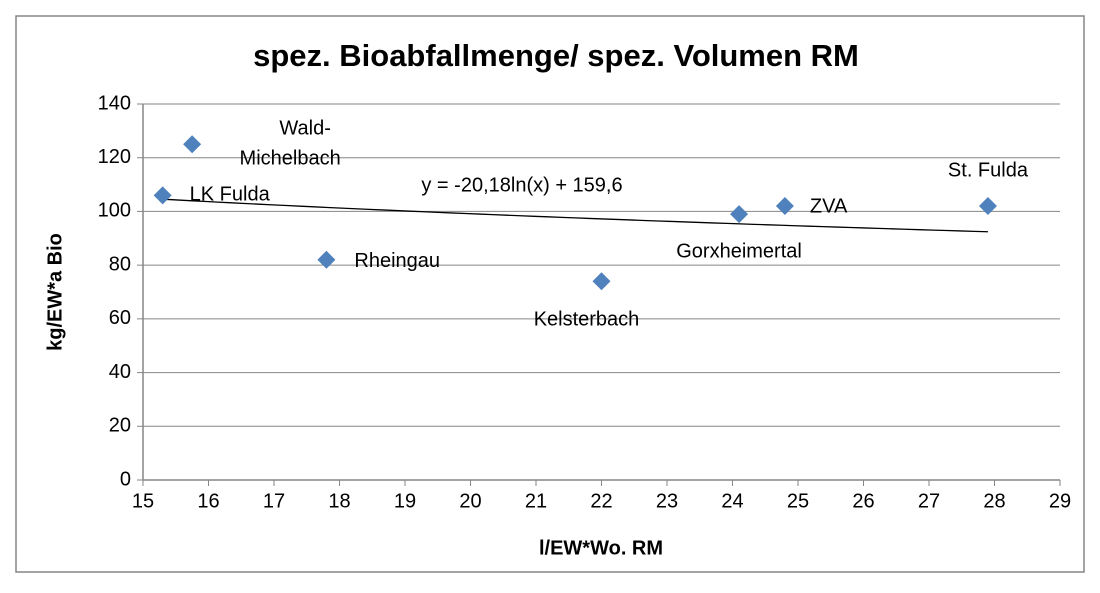 The width and height of the screenshot is (1100, 593). What do you see at coordinates (125, 479) in the screenshot?
I see `y-tick-label: 0` at bounding box center [125, 479].